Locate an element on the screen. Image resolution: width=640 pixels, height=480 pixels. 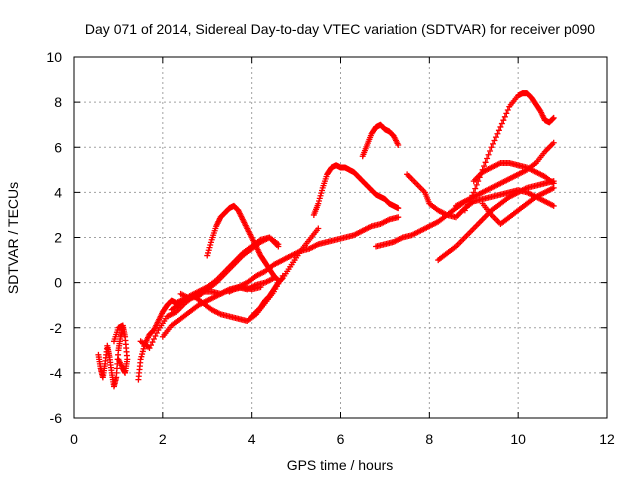
x-tick-label: 12 is located at coordinates (607, 439).